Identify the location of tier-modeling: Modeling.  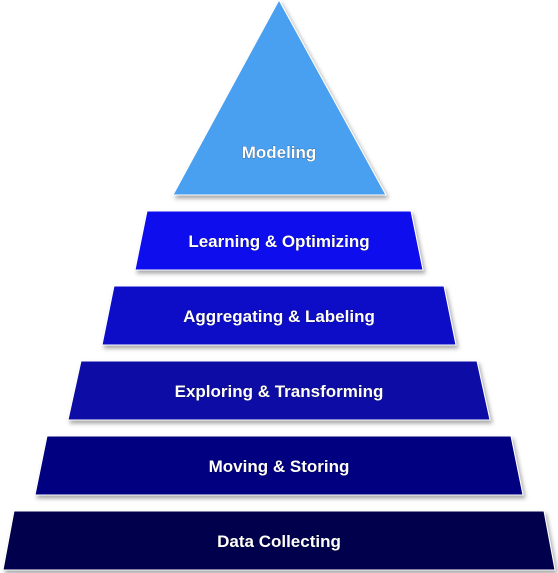
(279, 98).